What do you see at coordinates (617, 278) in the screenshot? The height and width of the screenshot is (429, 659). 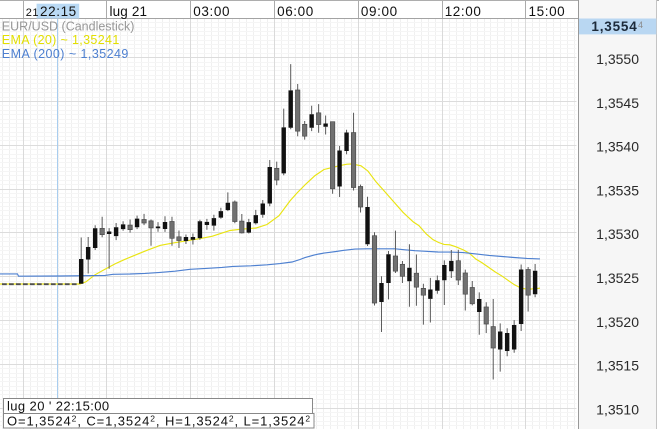 I see `svg-text: 1,3525` at bounding box center [617, 278].